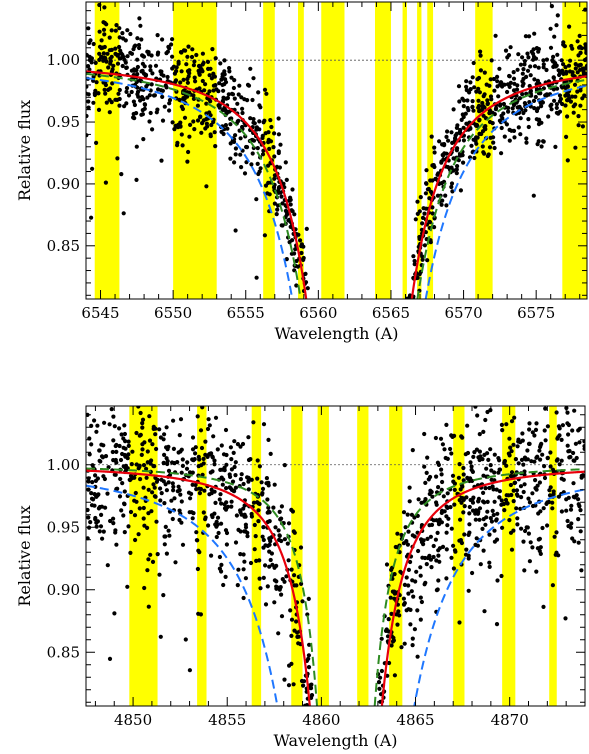  I want to click on y-tick-label: 1.00, so click(63, 60).